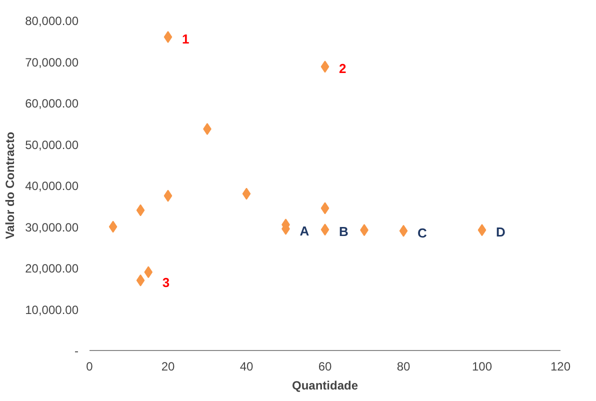 This screenshot has height=401, width=596. What do you see at coordinates (52, 103) in the screenshot?
I see `y-tick-label: 60,000.00` at bounding box center [52, 103].